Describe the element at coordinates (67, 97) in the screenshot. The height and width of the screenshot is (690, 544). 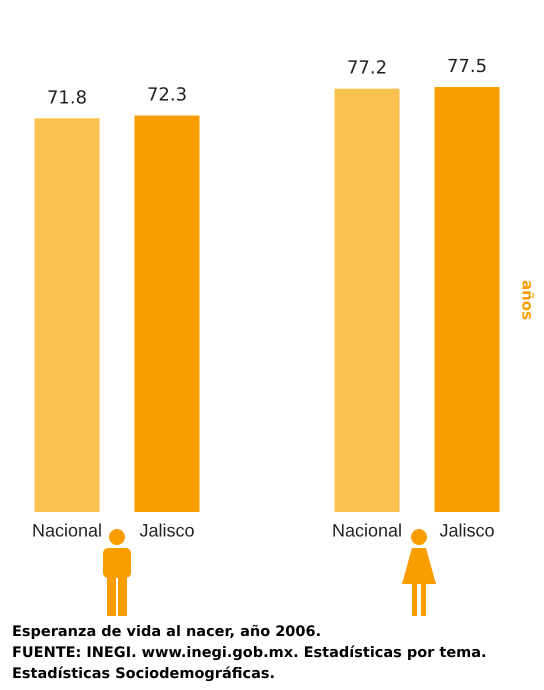
I see `data-label: 71.8` at that location.